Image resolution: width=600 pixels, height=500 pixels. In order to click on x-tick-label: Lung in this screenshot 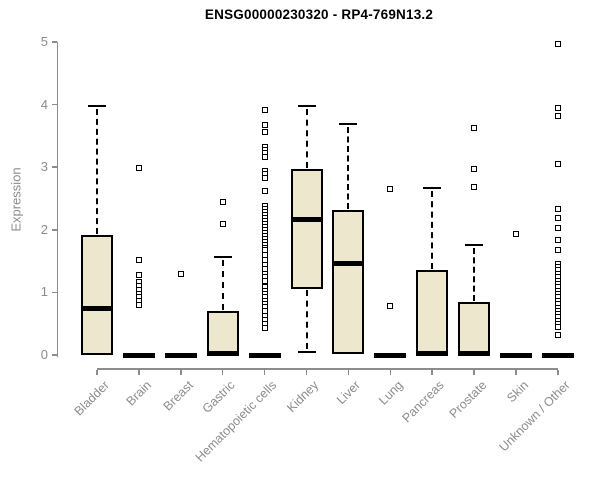, I will do `click(390, 393)`.